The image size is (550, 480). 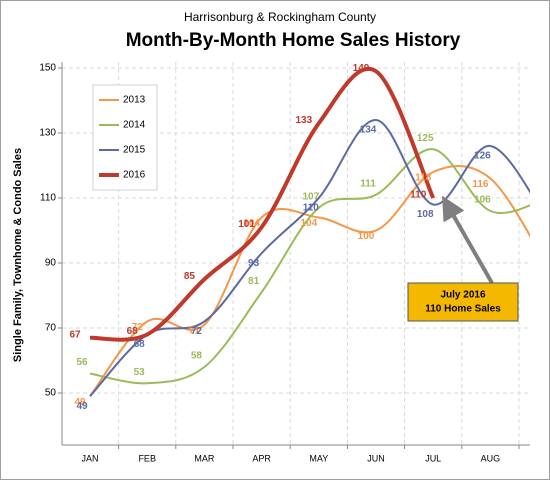 I want to click on data-label: 106, so click(x=482, y=200).